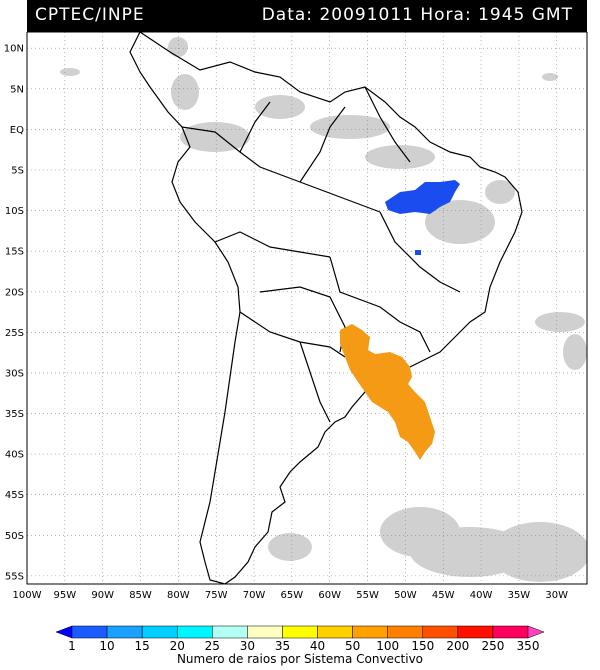 This screenshot has height=670, width=600. What do you see at coordinates (72, 644) in the screenshot?
I see `colorbar-label: 1` at bounding box center [72, 644].